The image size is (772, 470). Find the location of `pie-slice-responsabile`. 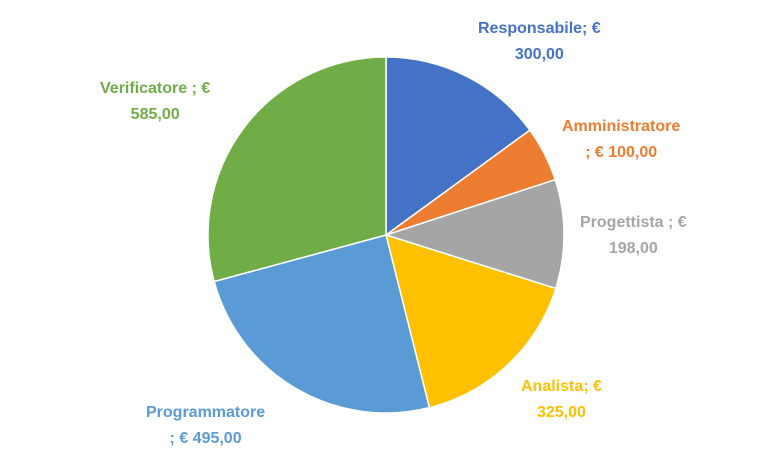

pie-slice-responsabile is located at coordinates (458, 146).